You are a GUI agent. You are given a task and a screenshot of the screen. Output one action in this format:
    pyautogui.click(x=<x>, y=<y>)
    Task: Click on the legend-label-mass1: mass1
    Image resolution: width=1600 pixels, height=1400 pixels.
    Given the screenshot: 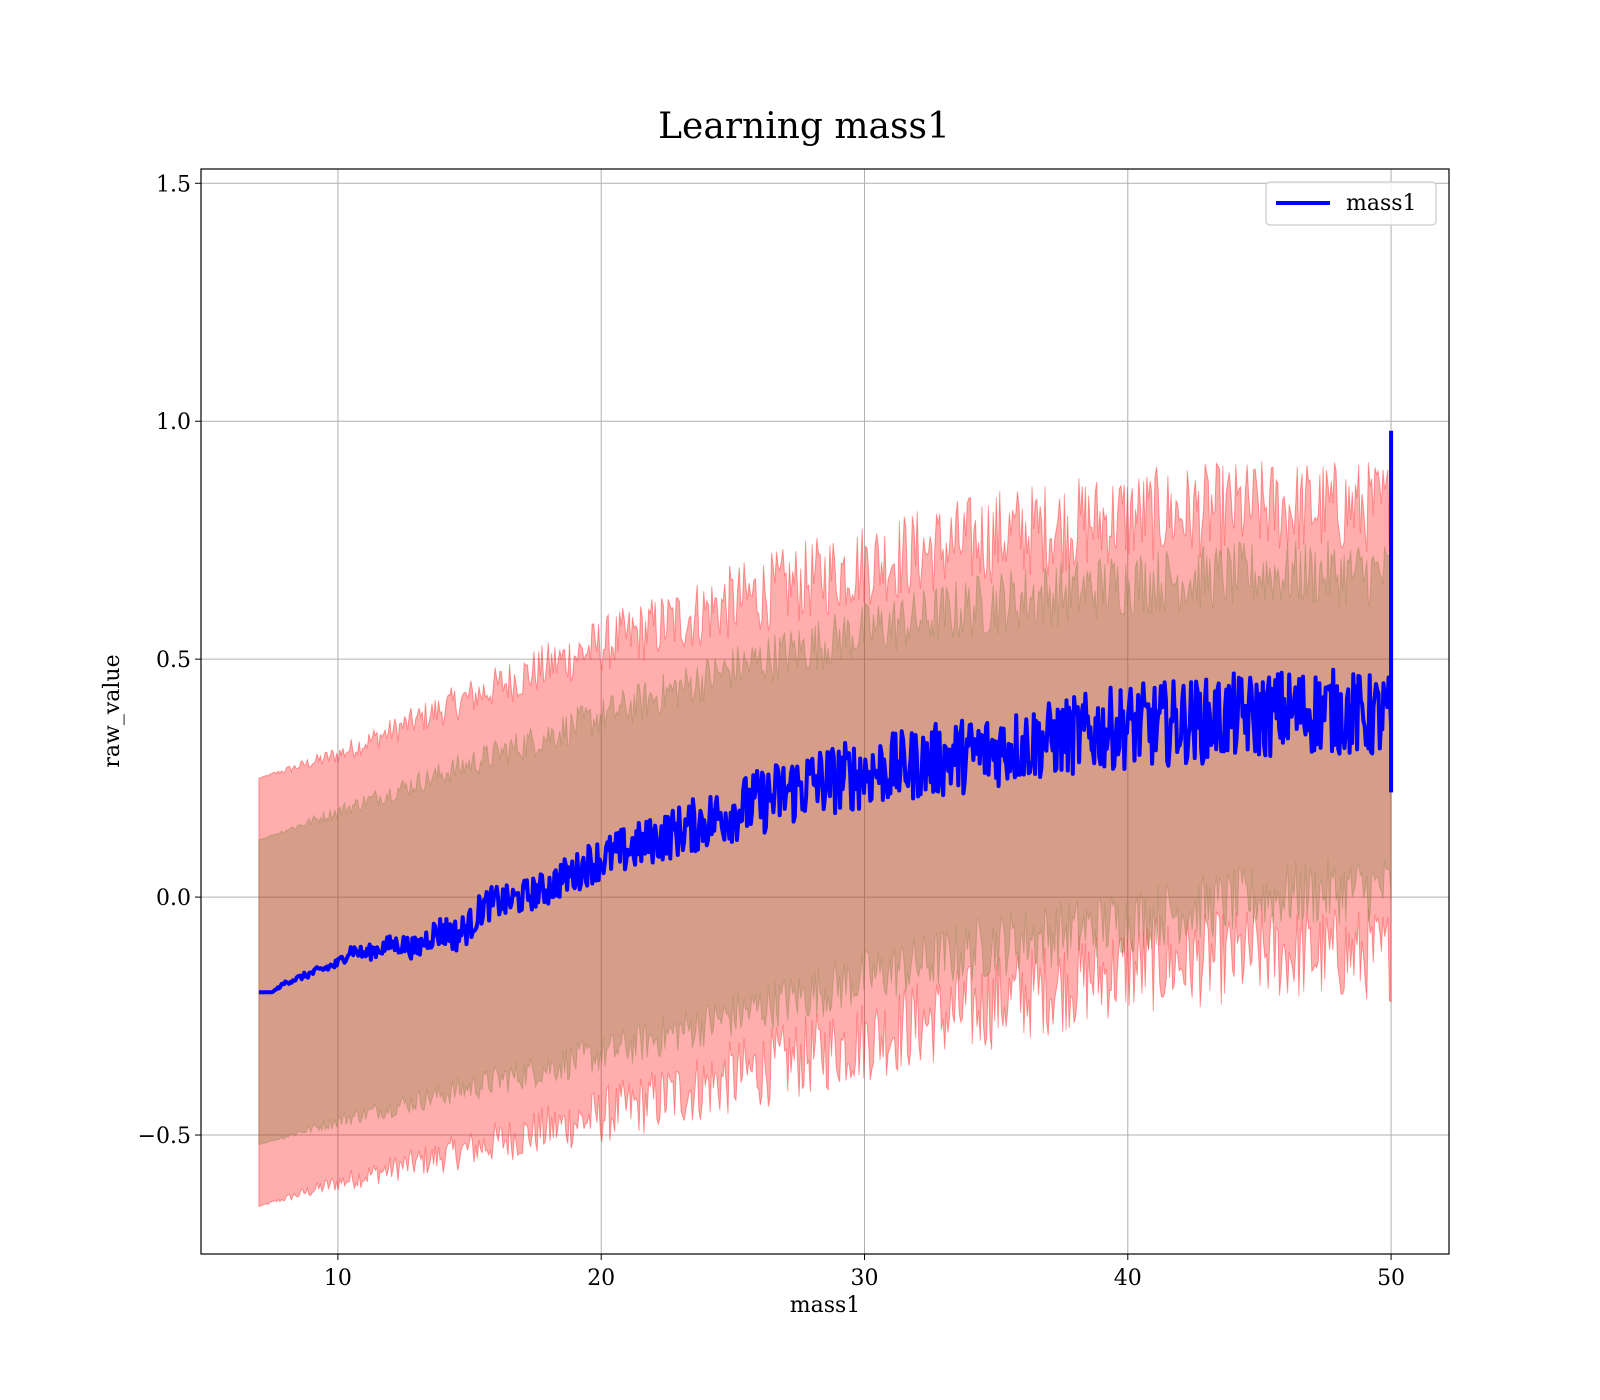 What is the action you would take?
    pyautogui.click(x=1381, y=203)
    